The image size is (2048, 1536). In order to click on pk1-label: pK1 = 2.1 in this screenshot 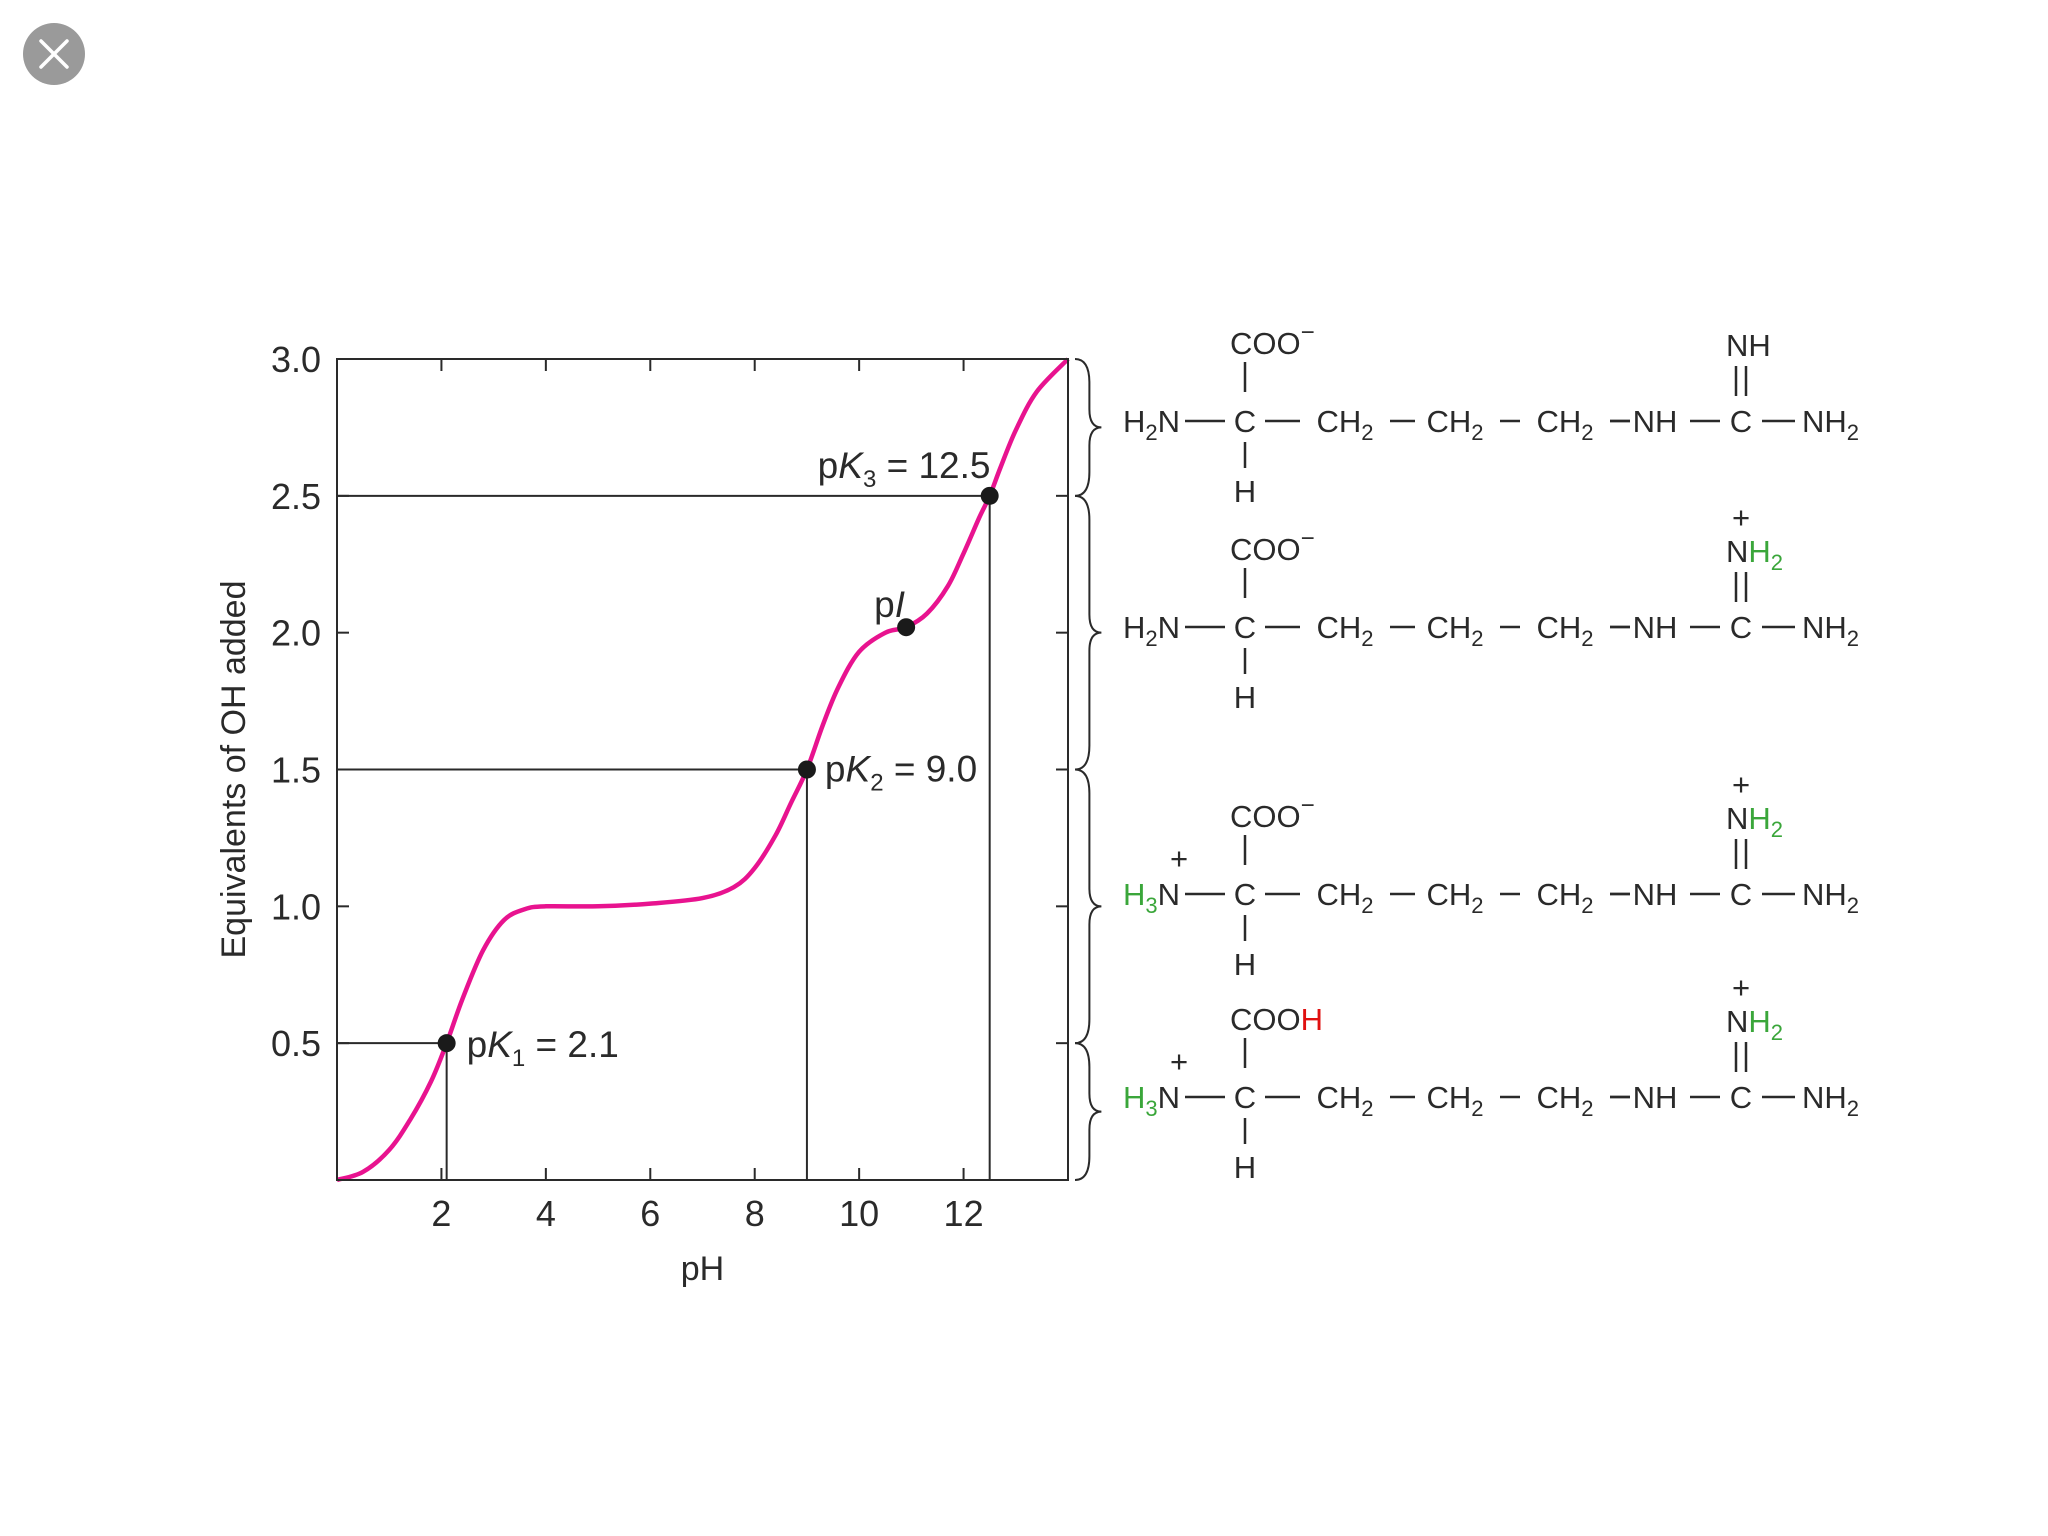, I will do `click(543, 1048)`.